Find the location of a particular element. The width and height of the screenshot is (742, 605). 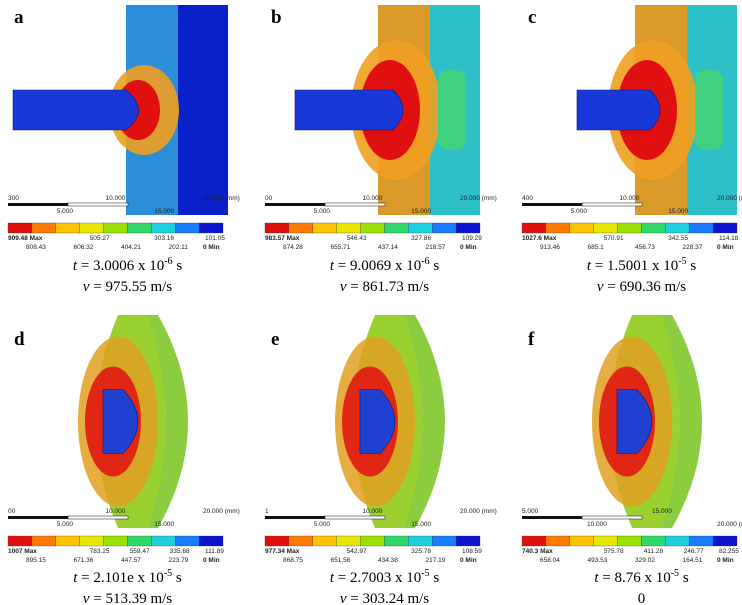

time-caption: t = 1.5001 x 10-5 s is located at coordinates (641, 265).